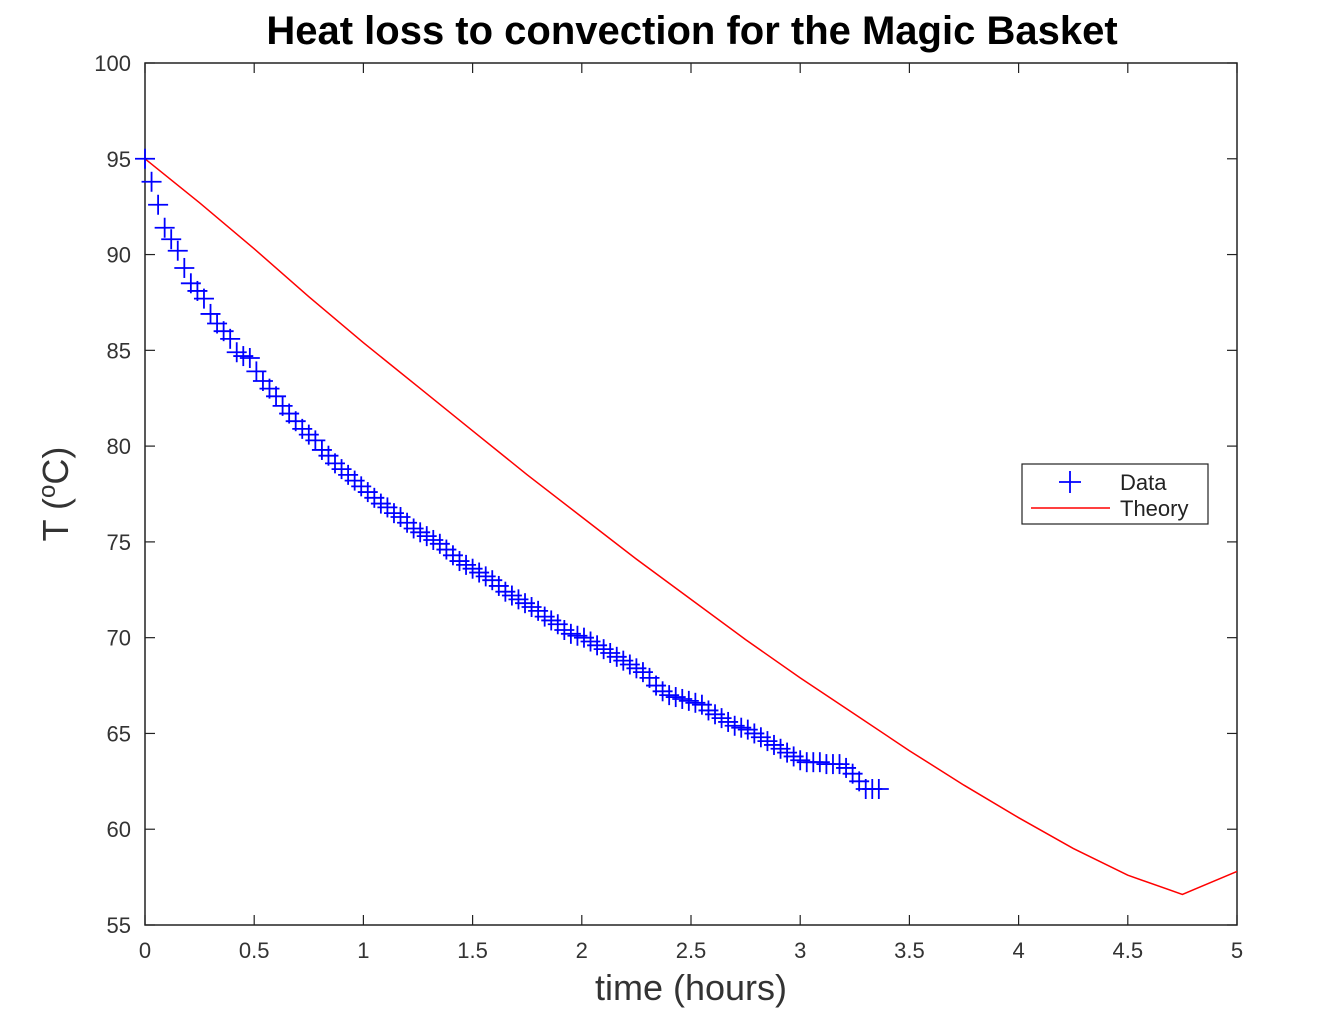 The image size is (1324, 1016). I want to click on y-axis-label: T (oC), so click(55, 494).